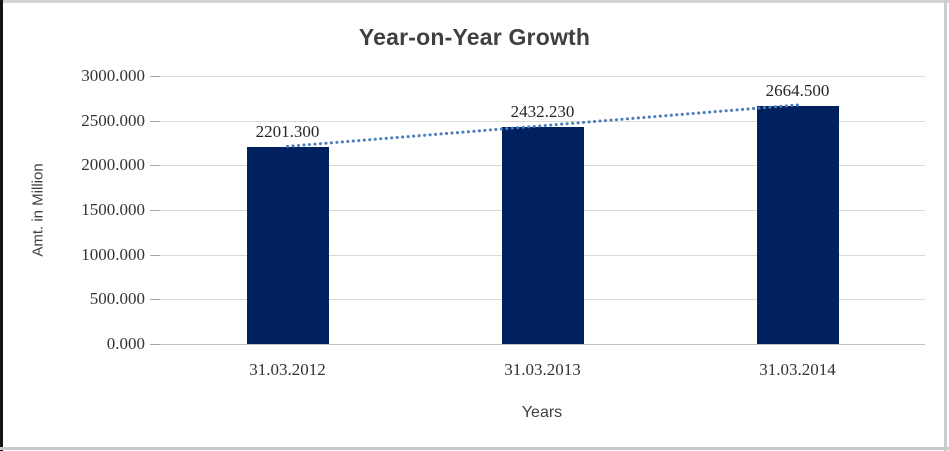 This screenshot has height=451, width=949. I want to click on data-label: 2201.300, so click(287, 132).